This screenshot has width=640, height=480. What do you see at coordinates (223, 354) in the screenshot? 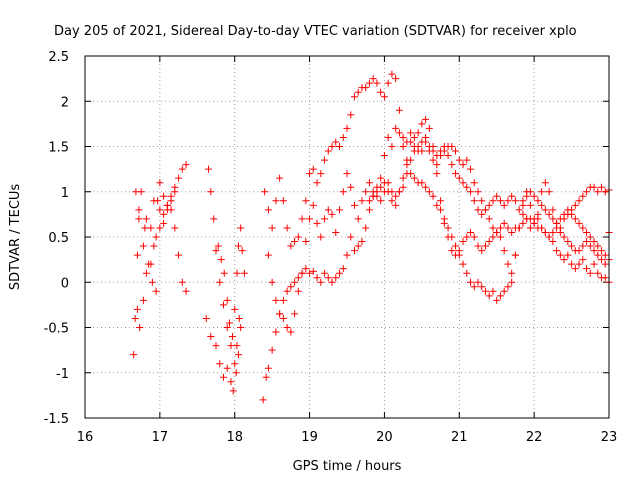
I see `series-track-e` at bounding box center [223, 354].